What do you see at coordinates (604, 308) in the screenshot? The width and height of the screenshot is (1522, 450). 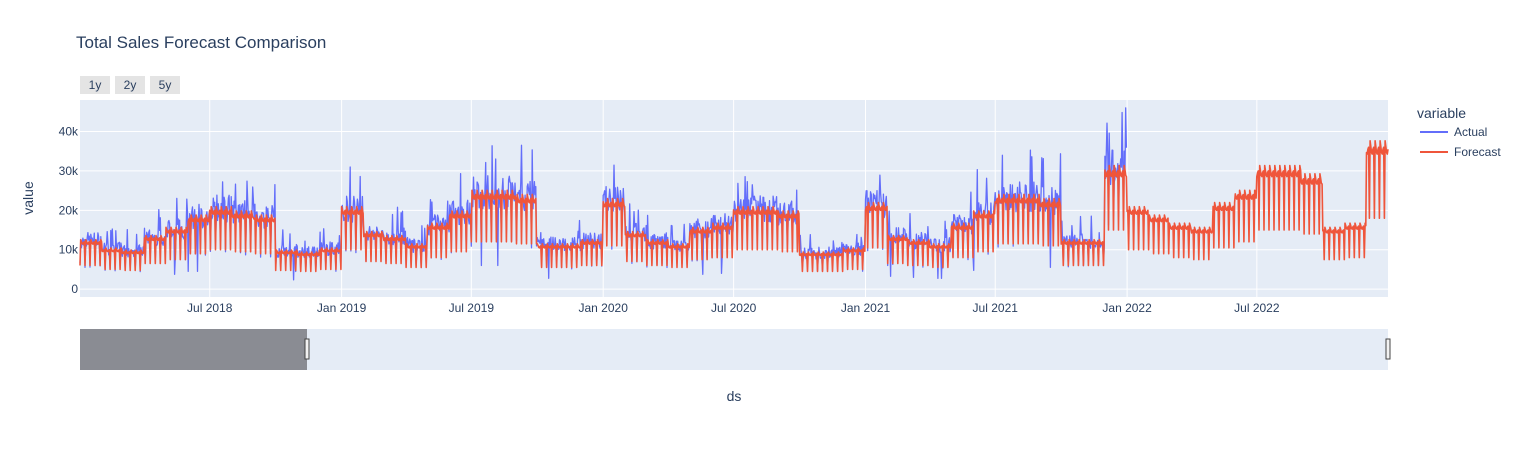 I see `x-tick-label: Jan 2020` at bounding box center [604, 308].